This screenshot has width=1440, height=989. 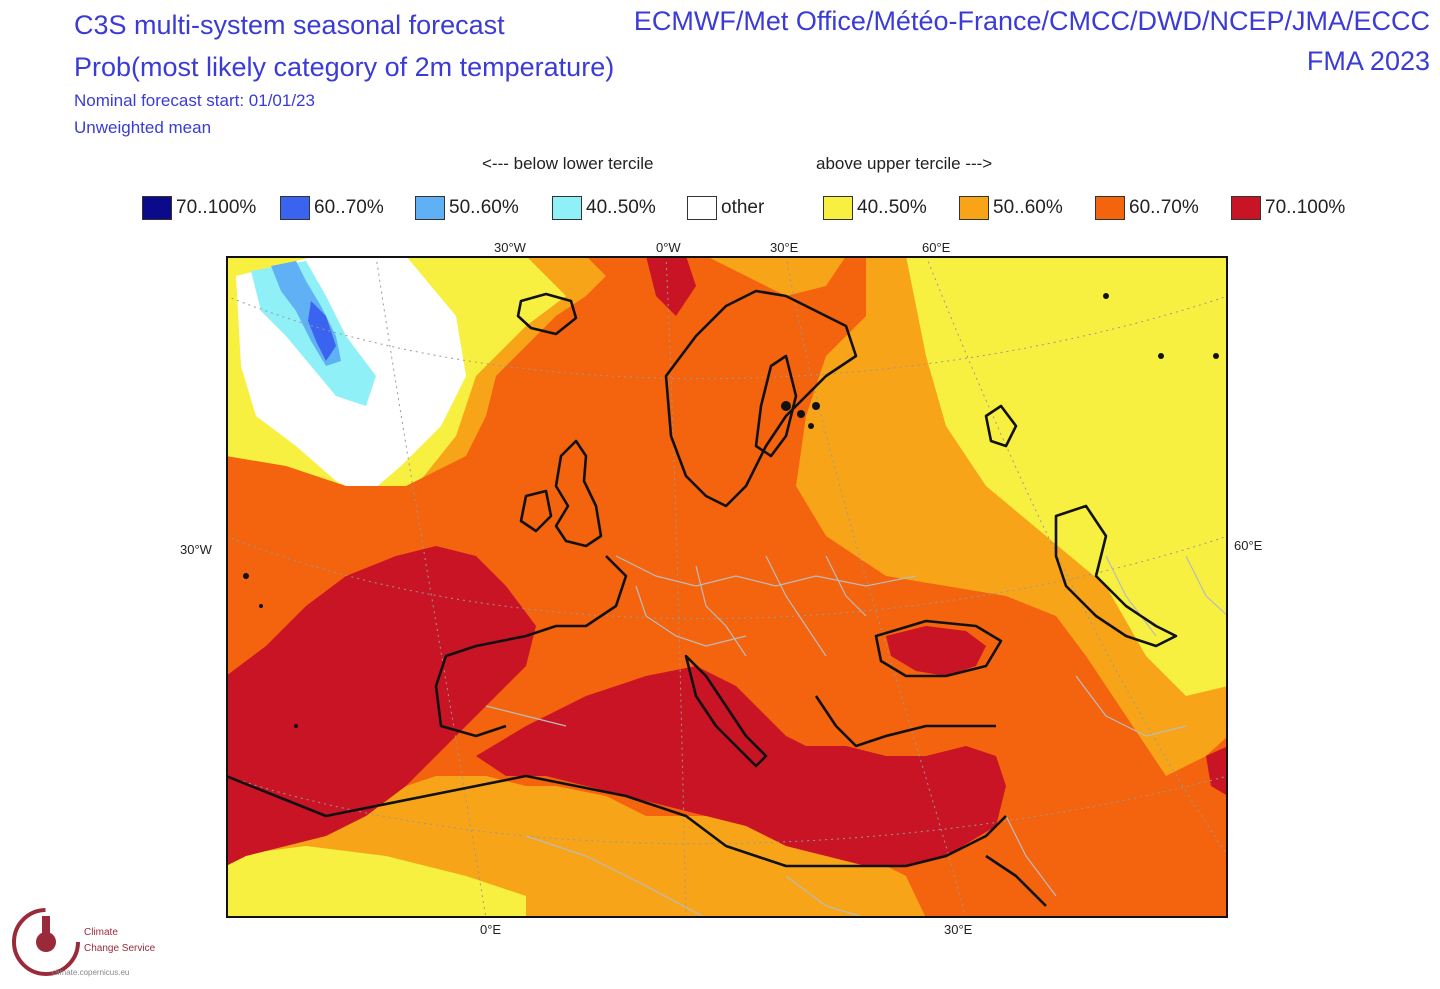 I want to click on logo-ring, so click(x=46, y=942).